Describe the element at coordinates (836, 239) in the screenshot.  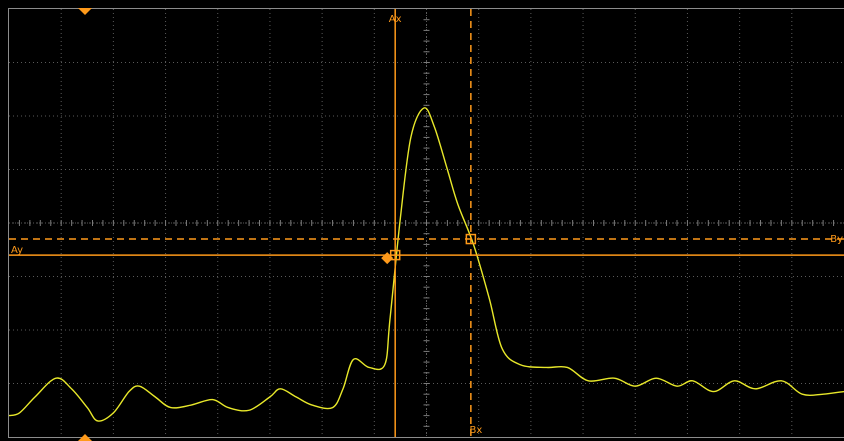
I see `cursor-by-label: By` at that location.